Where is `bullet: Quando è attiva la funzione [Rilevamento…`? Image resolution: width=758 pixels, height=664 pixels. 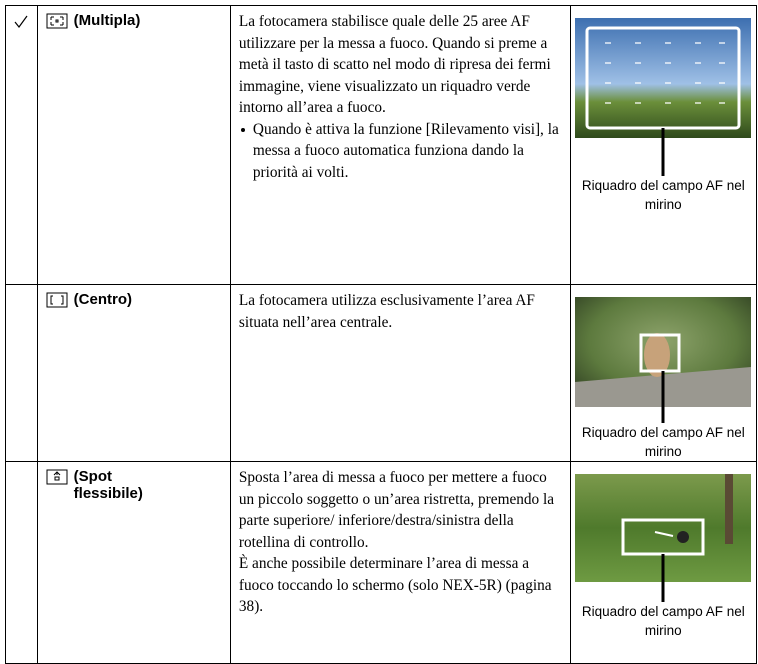
bullet: Quando è attiva la funzione [Rilevamento… is located at coordinates (401, 151).